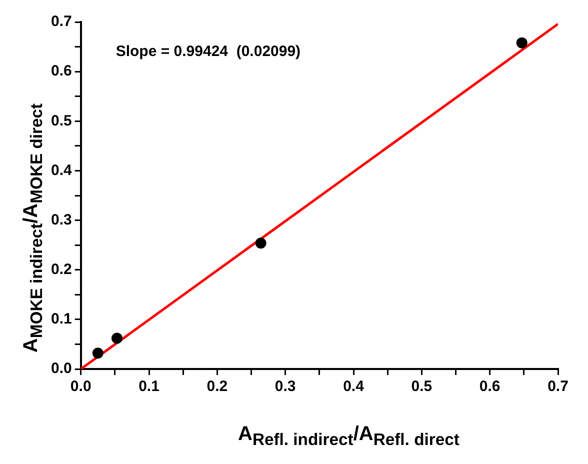 The width and height of the screenshot is (588, 464). What do you see at coordinates (208, 51) in the screenshot?
I see `annotation: Slope = 0.99424 (0.02099)` at bounding box center [208, 51].